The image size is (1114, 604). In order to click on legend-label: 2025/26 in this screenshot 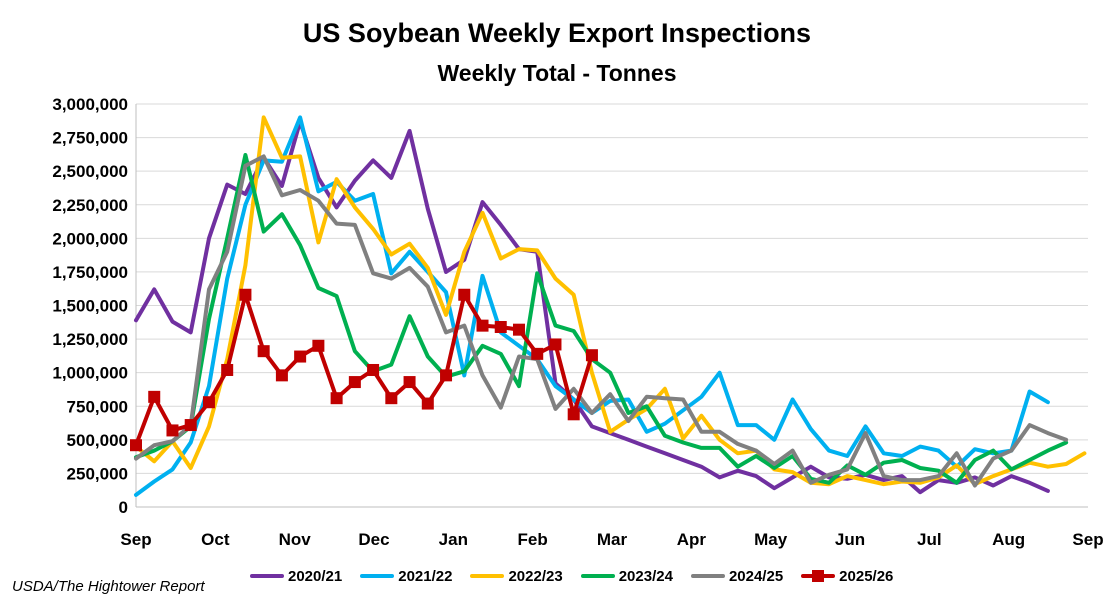, I will do `click(866, 576)`.